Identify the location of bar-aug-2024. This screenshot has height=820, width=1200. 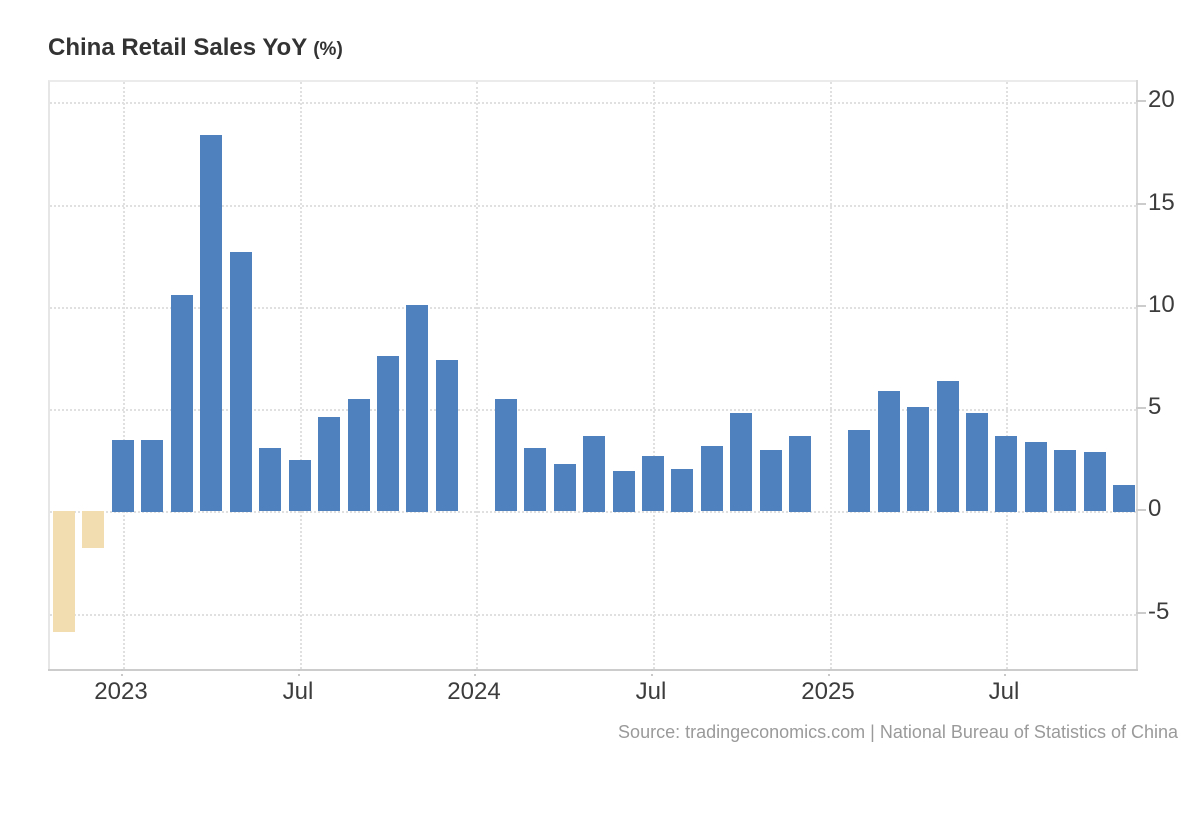
(682, 490).